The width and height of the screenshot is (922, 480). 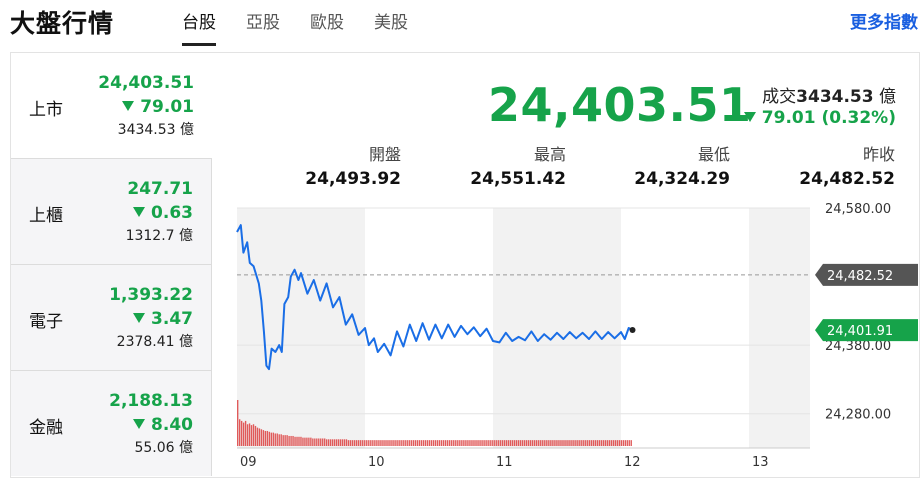 I want to click on more-indices-link: 更多指數, so click(x=884, y=23).